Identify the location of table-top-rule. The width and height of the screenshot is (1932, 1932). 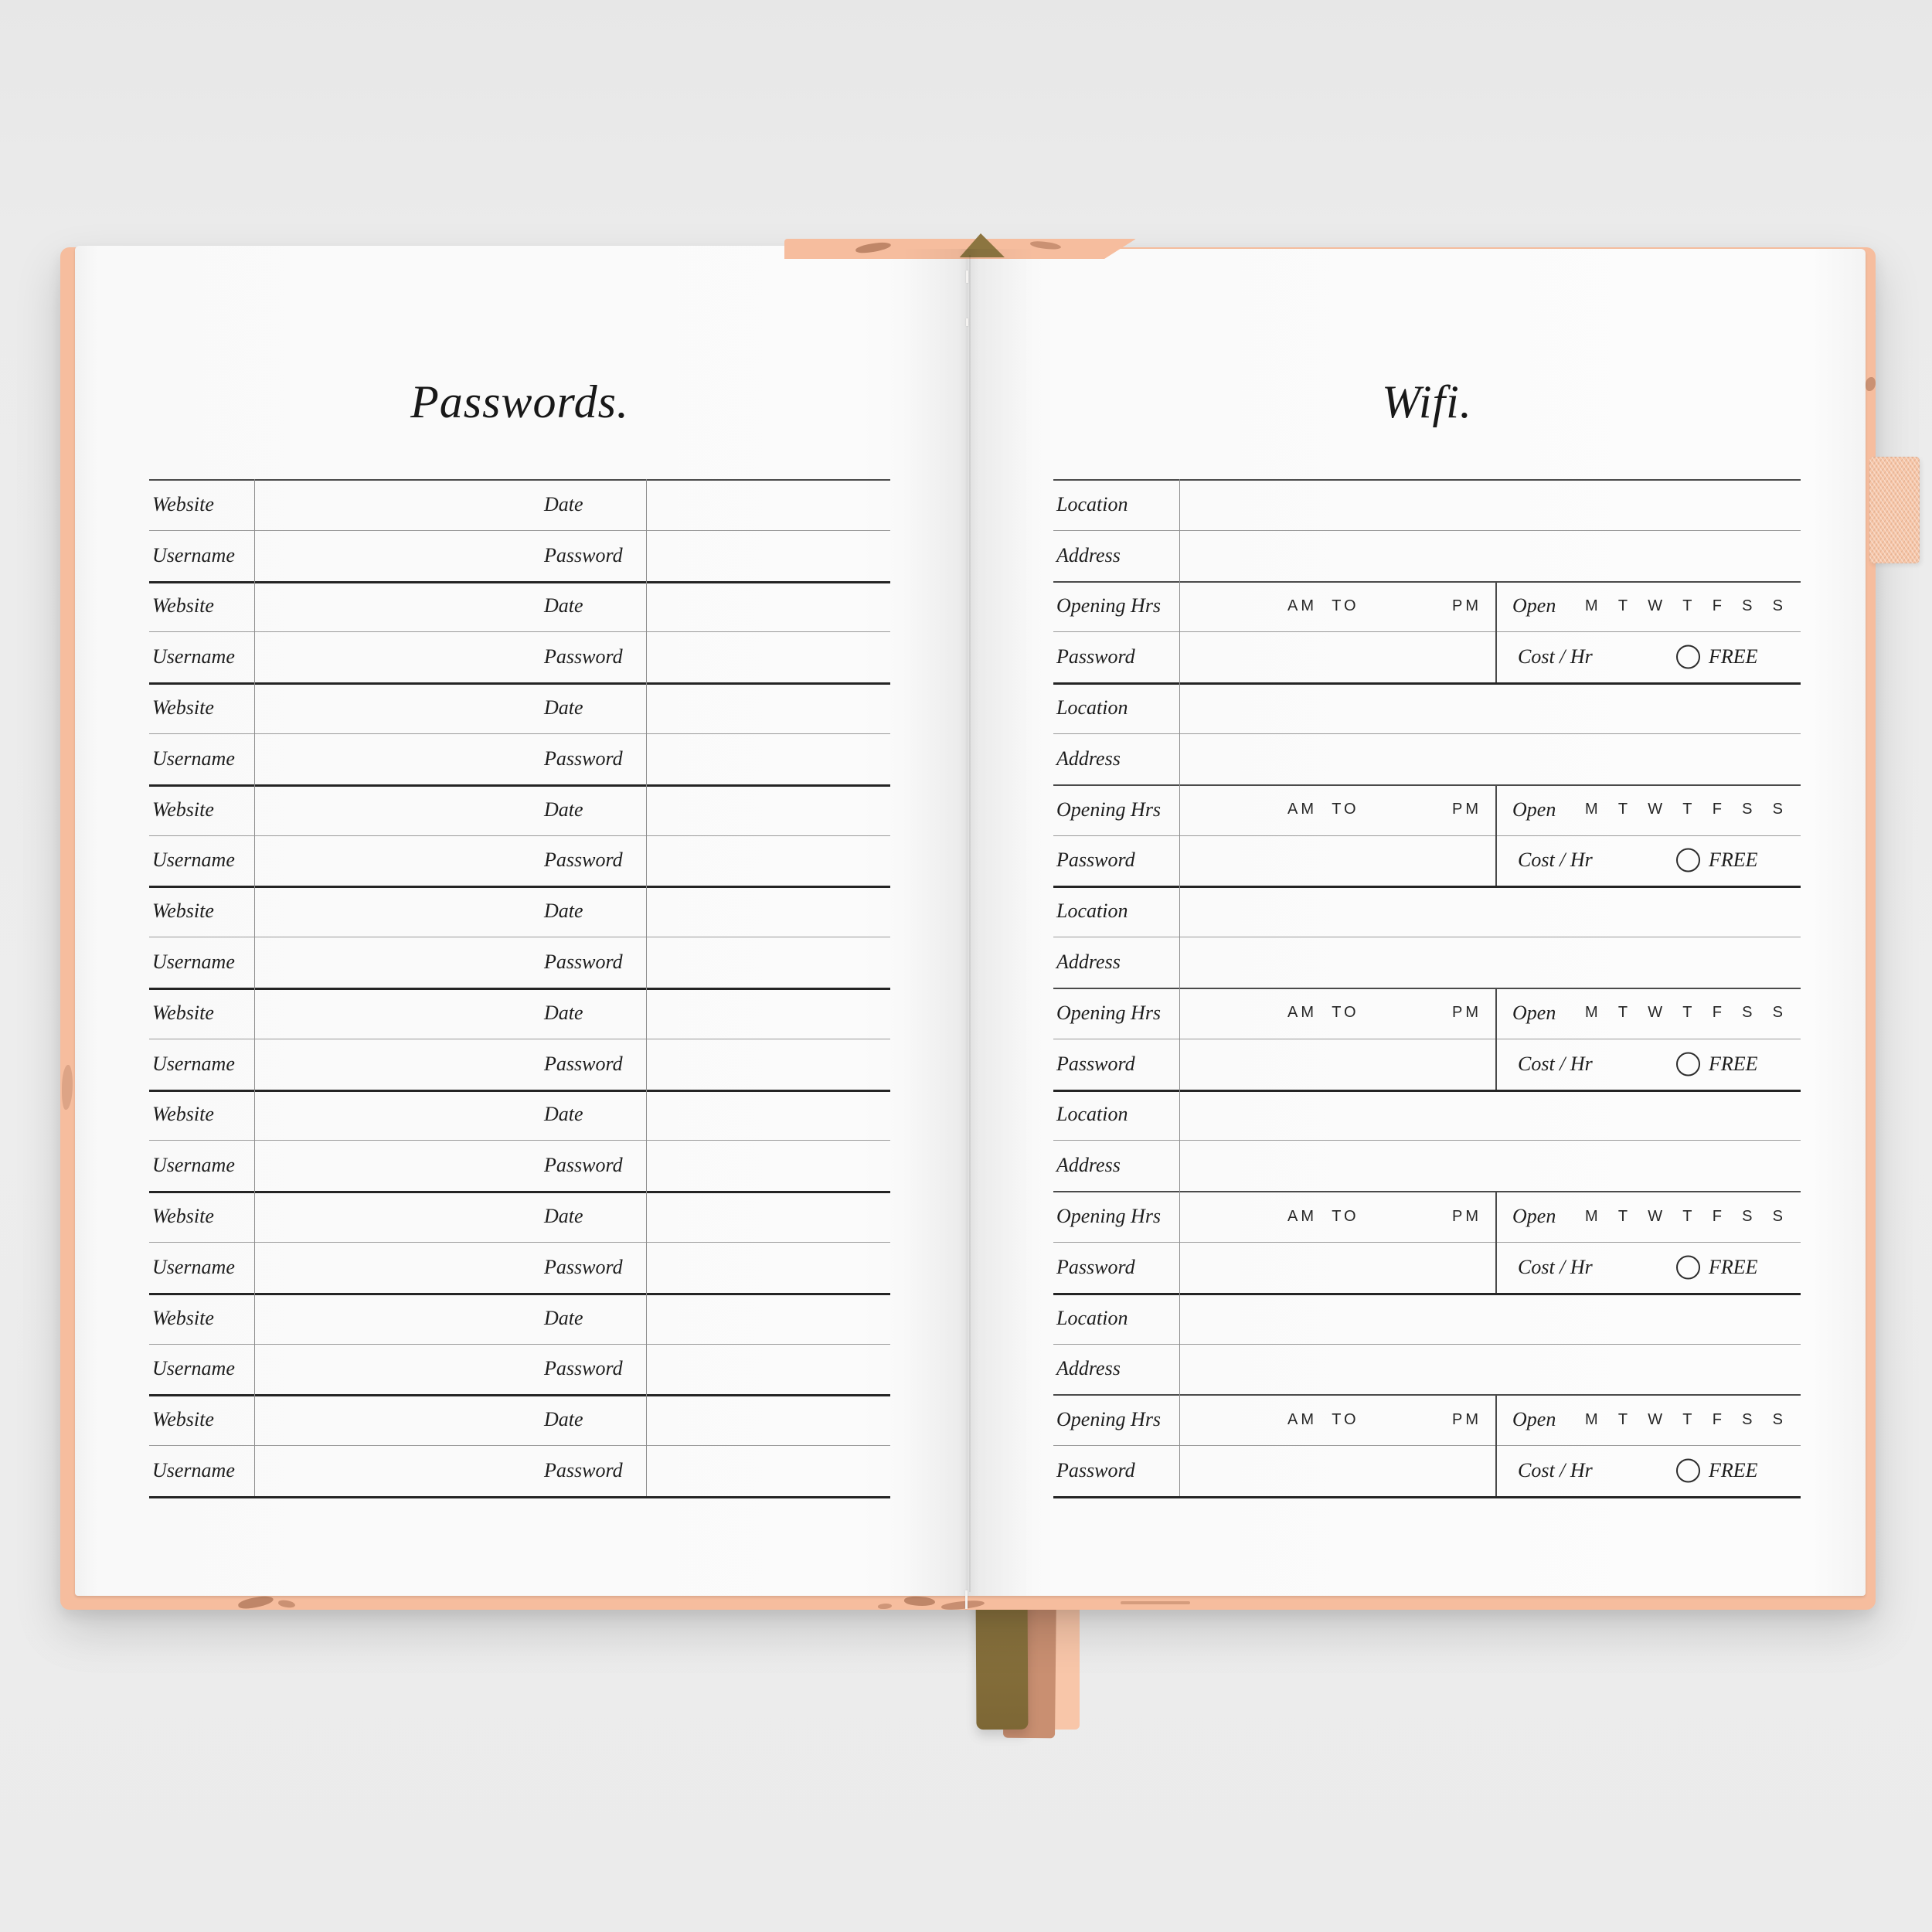
(1427, 480).